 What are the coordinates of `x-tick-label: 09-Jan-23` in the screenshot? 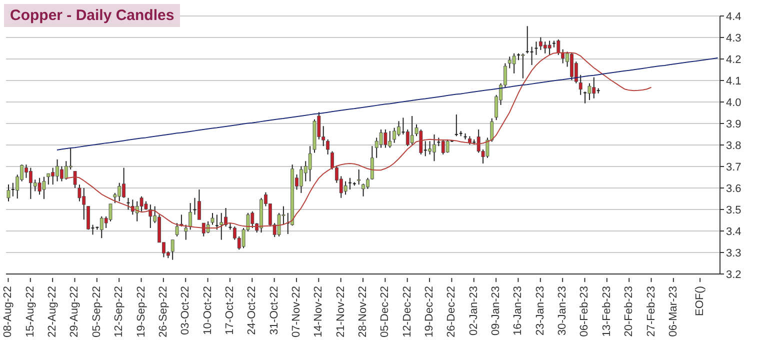 It's located at (496, 311).